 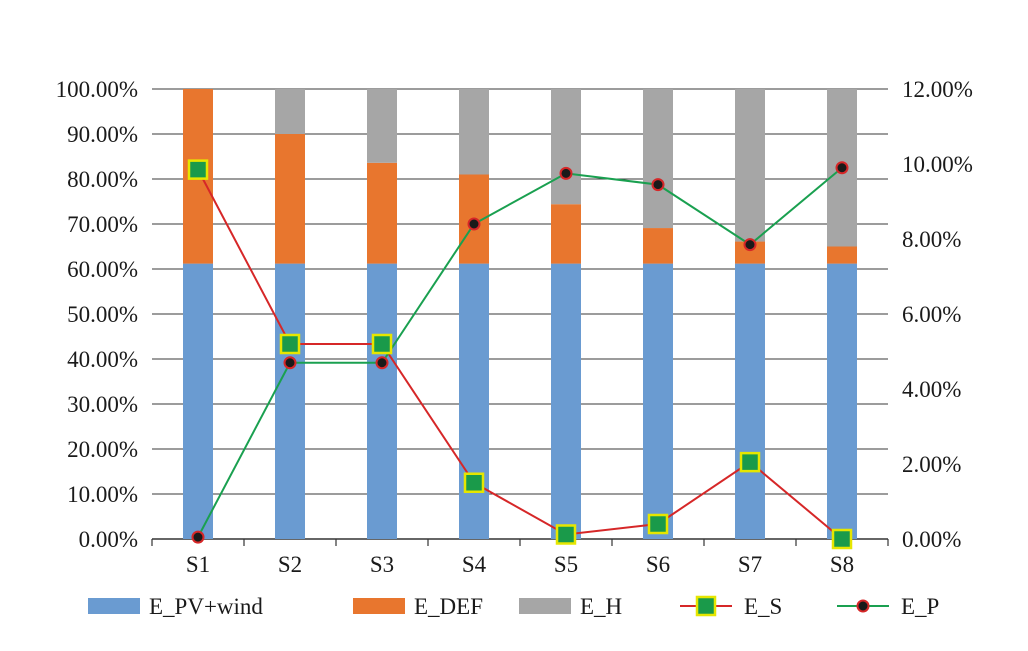 I want to click on y2-tick-label: 8.00%, so click(x=931, y=239).